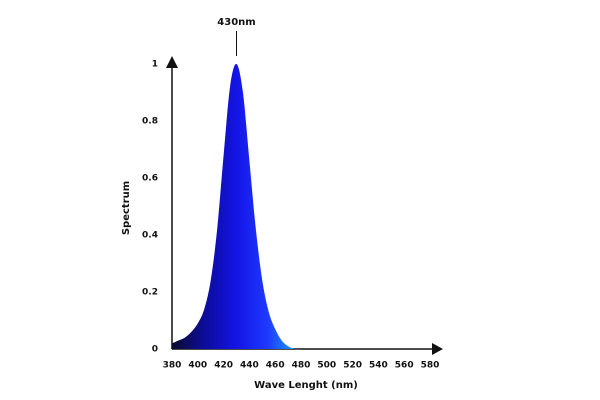  I want to click on x-tick-label: 400, so click(197, 366).